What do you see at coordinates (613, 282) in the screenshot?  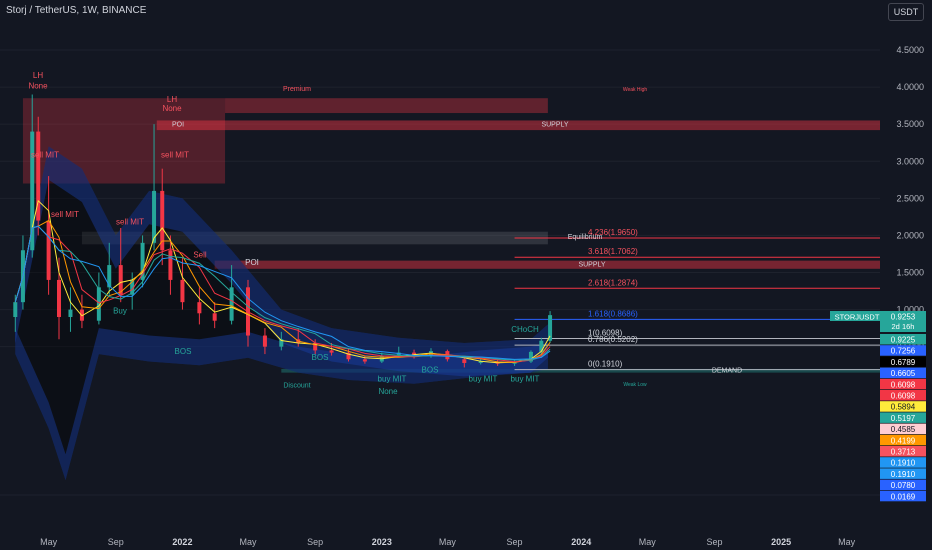 I see `fib-label: 2.618(1.2874)` at bounding box center [613, 282].